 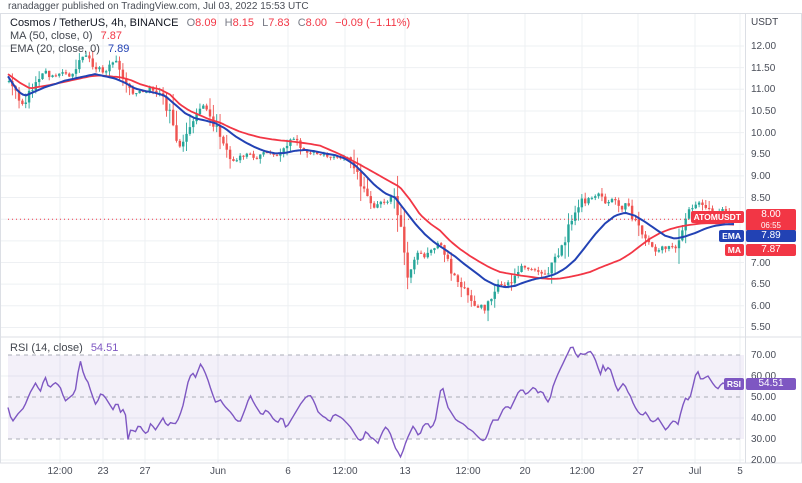 I want to click on price-tick-label: 10.00, so click(x=764, y=133).